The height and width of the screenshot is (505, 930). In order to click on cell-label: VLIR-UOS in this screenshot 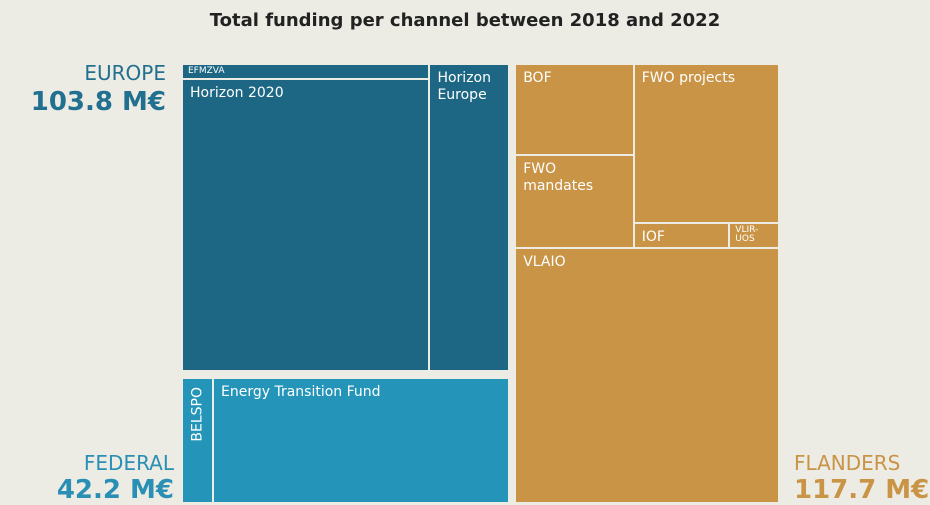, I will do `click(747, 234)`.